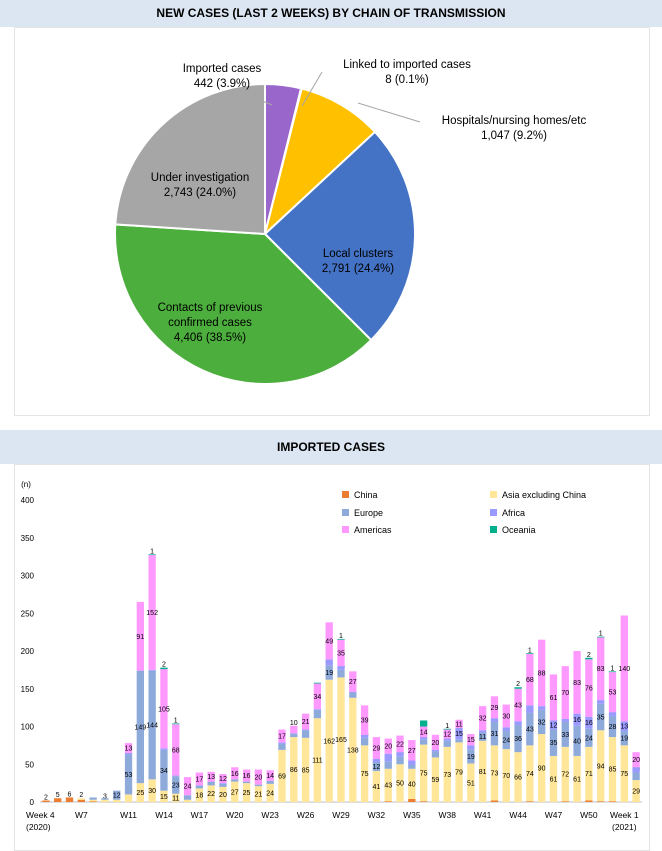 This screenshot has height=851, width=662. I want to click on bar-data-label: 50, so click(400, 784).